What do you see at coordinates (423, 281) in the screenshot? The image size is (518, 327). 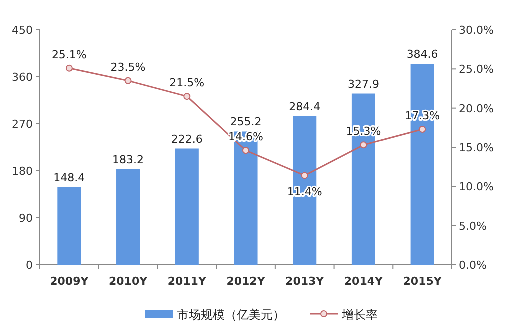 I see `x-tick-label: 2015Y` at bounding box center [423, 281].